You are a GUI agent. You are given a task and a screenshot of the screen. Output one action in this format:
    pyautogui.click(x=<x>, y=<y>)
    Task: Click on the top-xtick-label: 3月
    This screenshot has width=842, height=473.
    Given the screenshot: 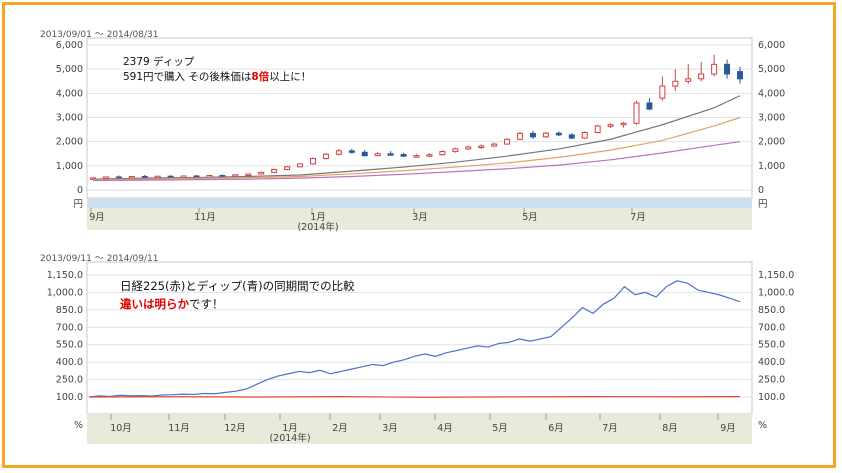 What is the action you would take?
    pyautogui.click(x=420, y=217)
    